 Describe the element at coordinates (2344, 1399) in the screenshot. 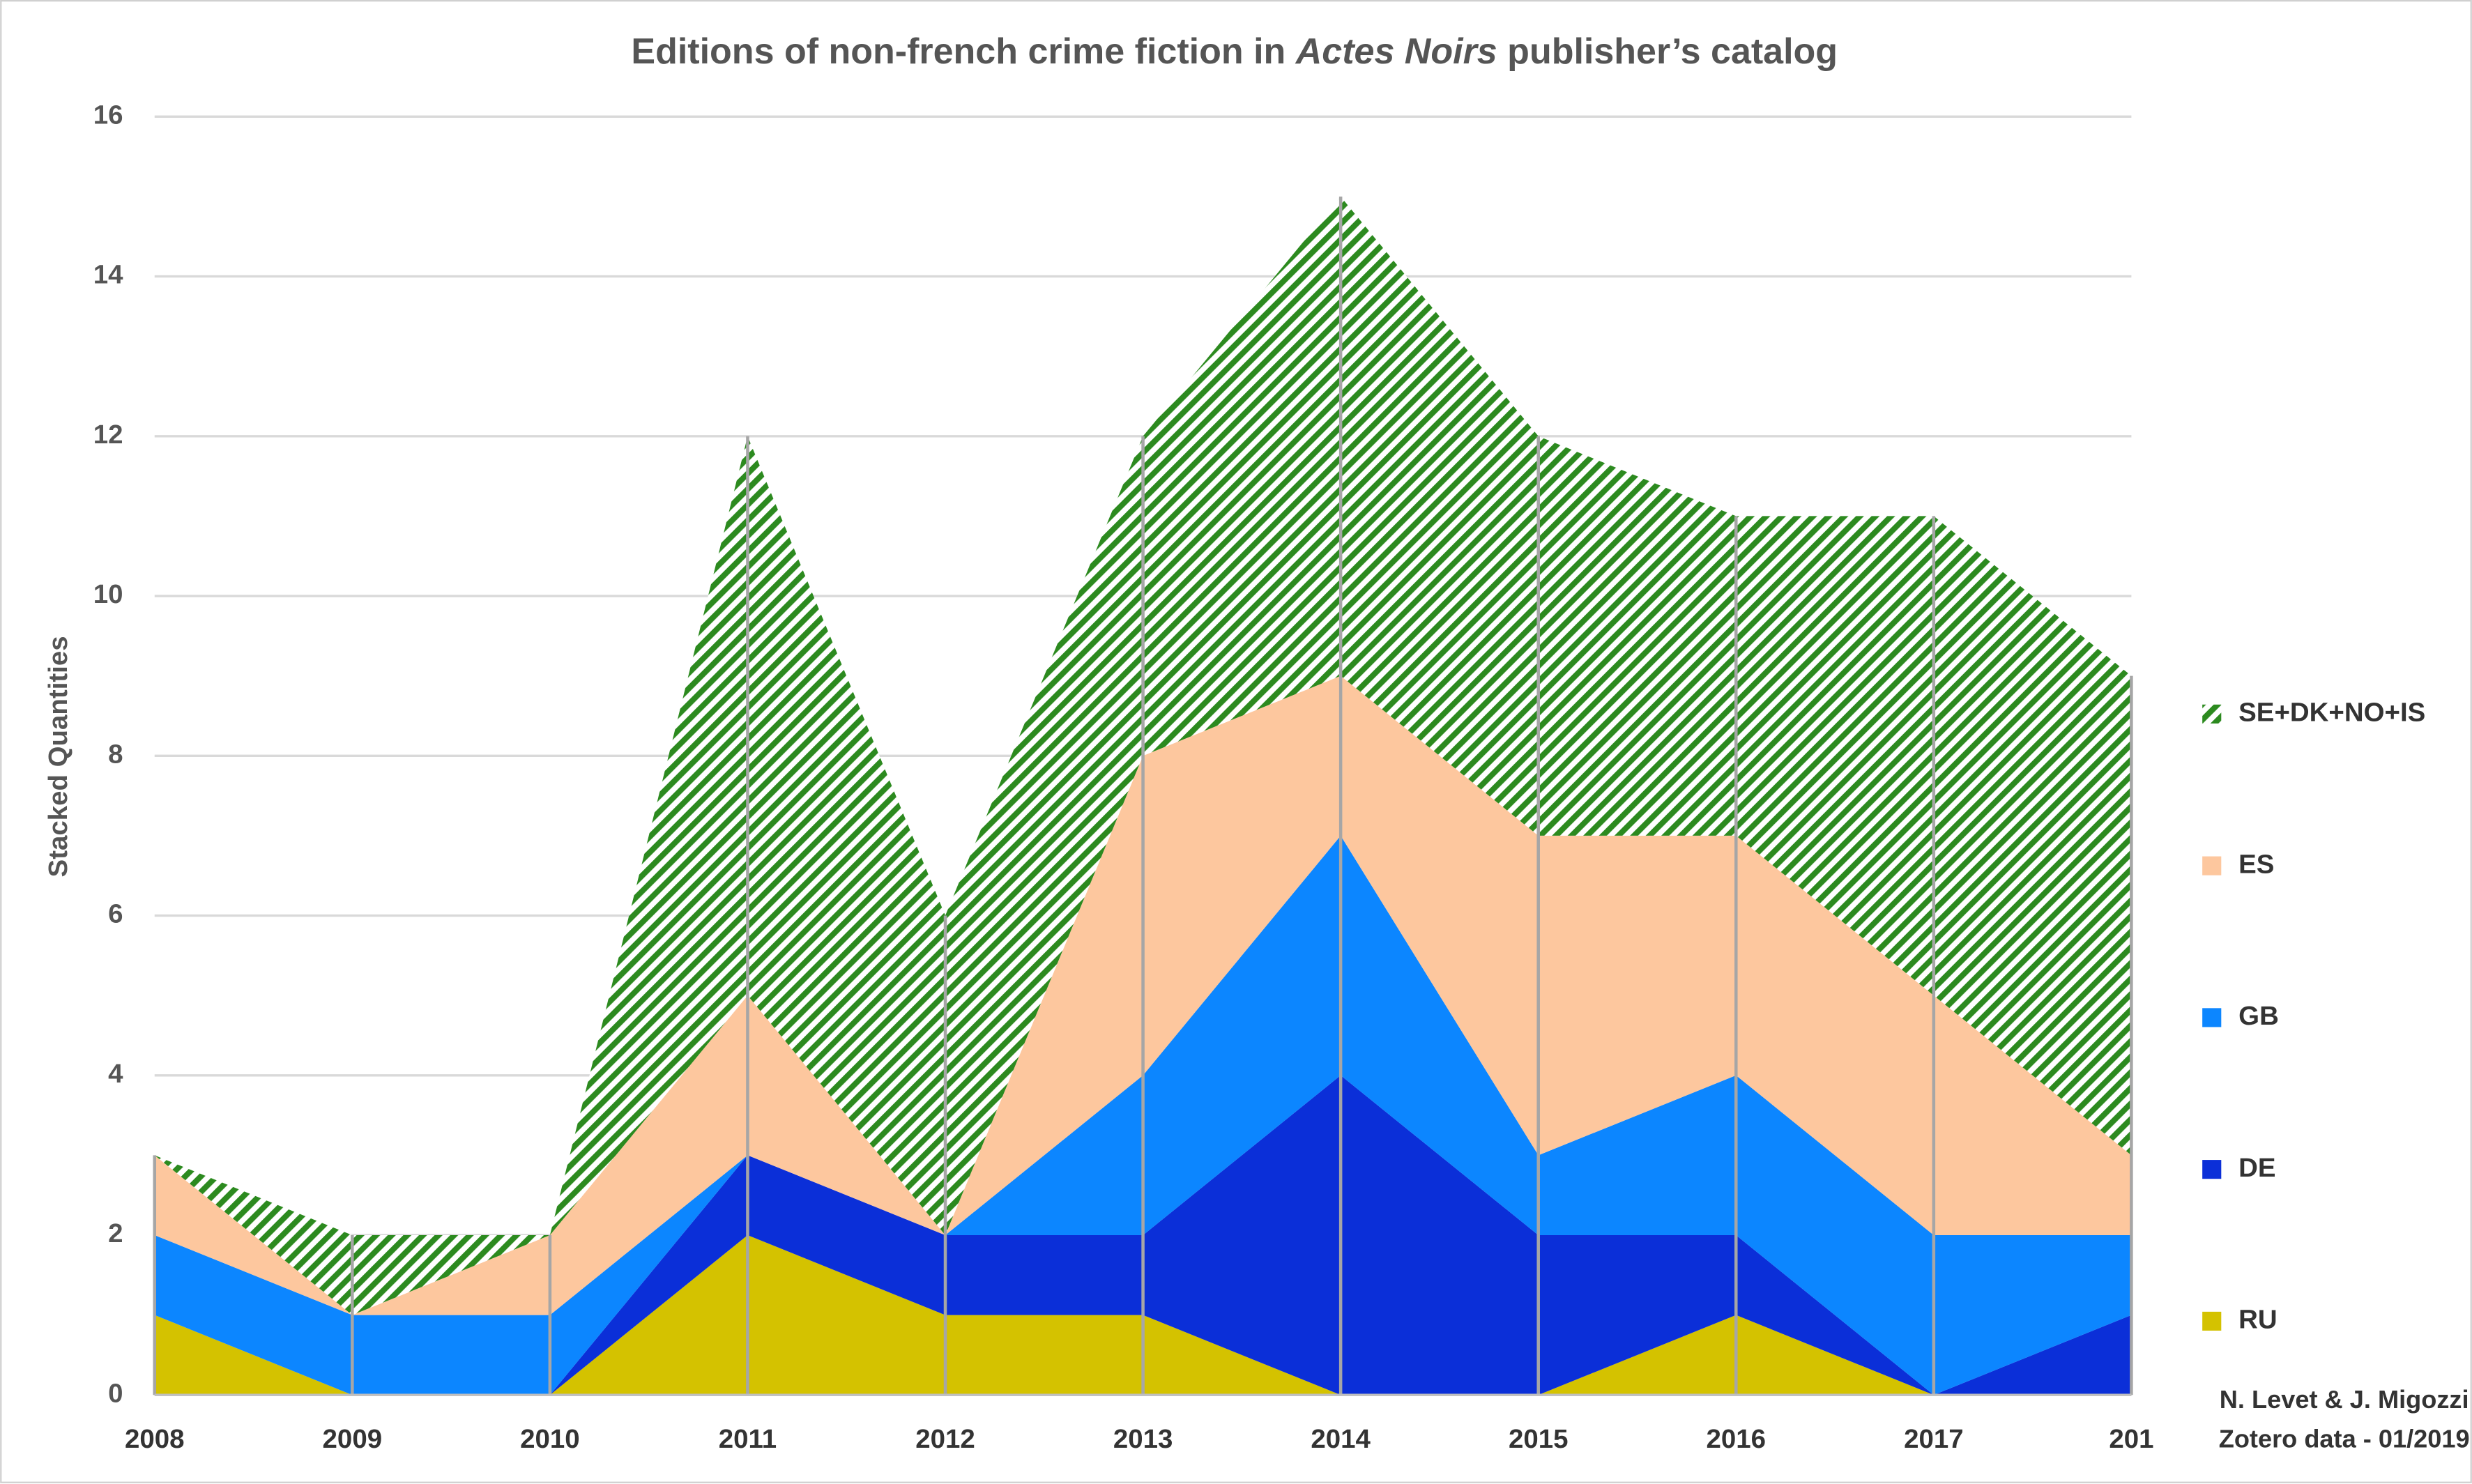

I see `annotation: N. Levet & J. Migozzi` at that location.